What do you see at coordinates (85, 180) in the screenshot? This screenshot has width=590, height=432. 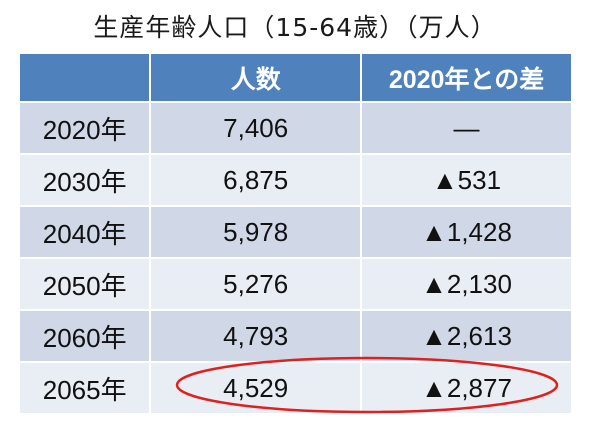 I see `row-year: 2030年` at bounding box center [85, 180].